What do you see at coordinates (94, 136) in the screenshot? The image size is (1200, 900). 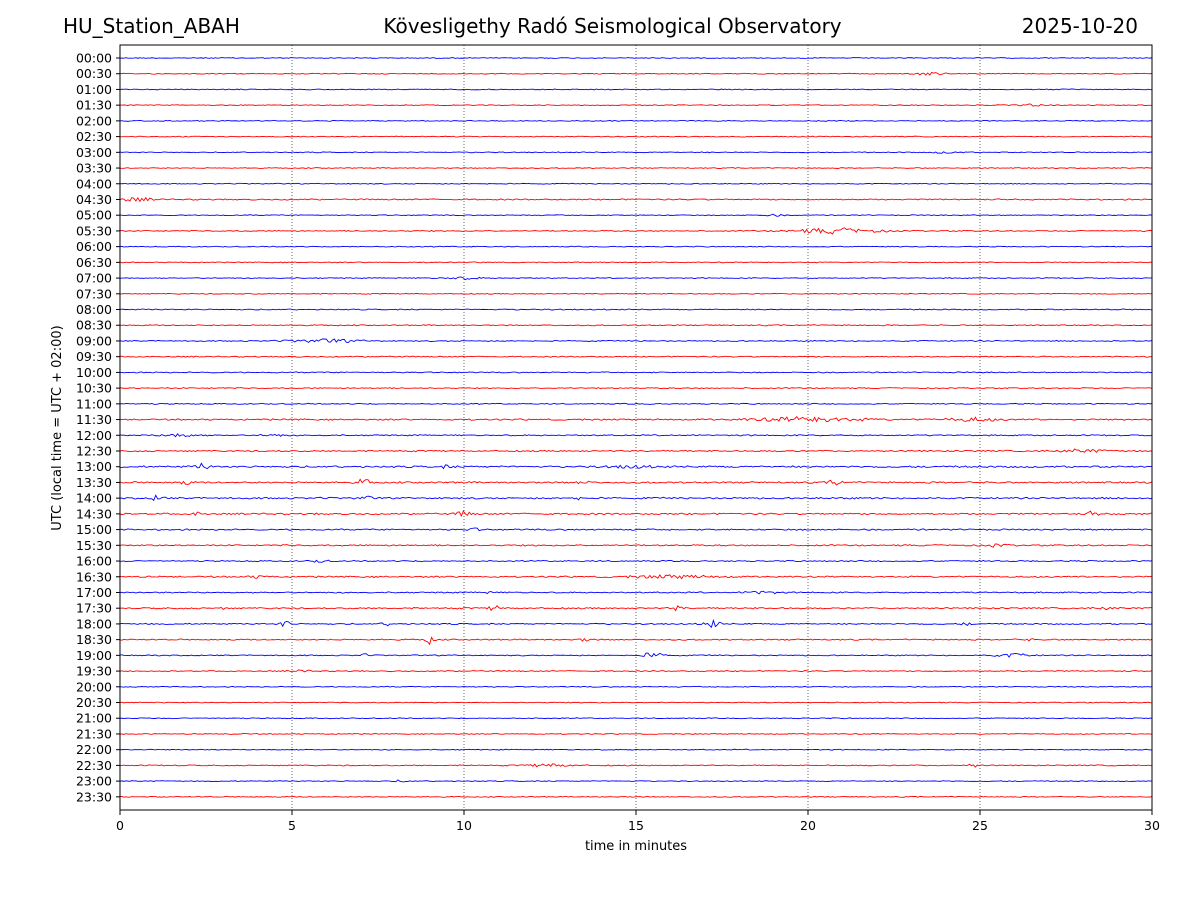 I see `y-tick-label-0230: 02:30` at bounding box center [94, 136].